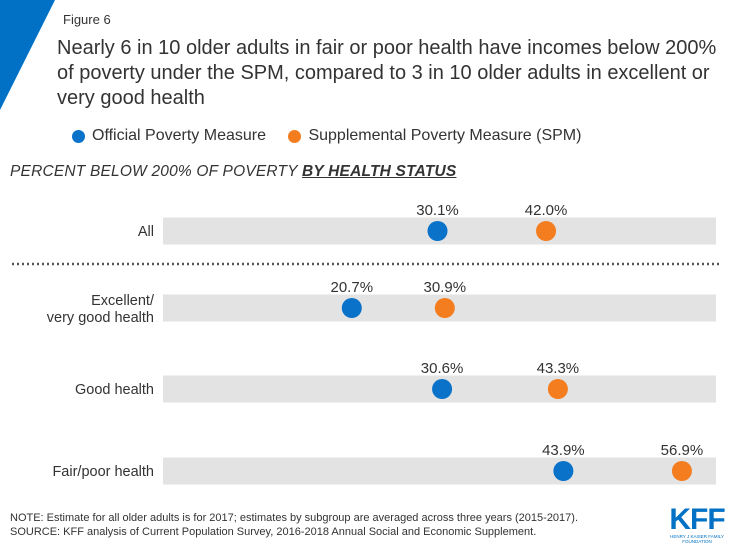 The height and width of the screenshot is (551, 735). I want to click on category-label-line: Fair/poor health, so click(103, 472).